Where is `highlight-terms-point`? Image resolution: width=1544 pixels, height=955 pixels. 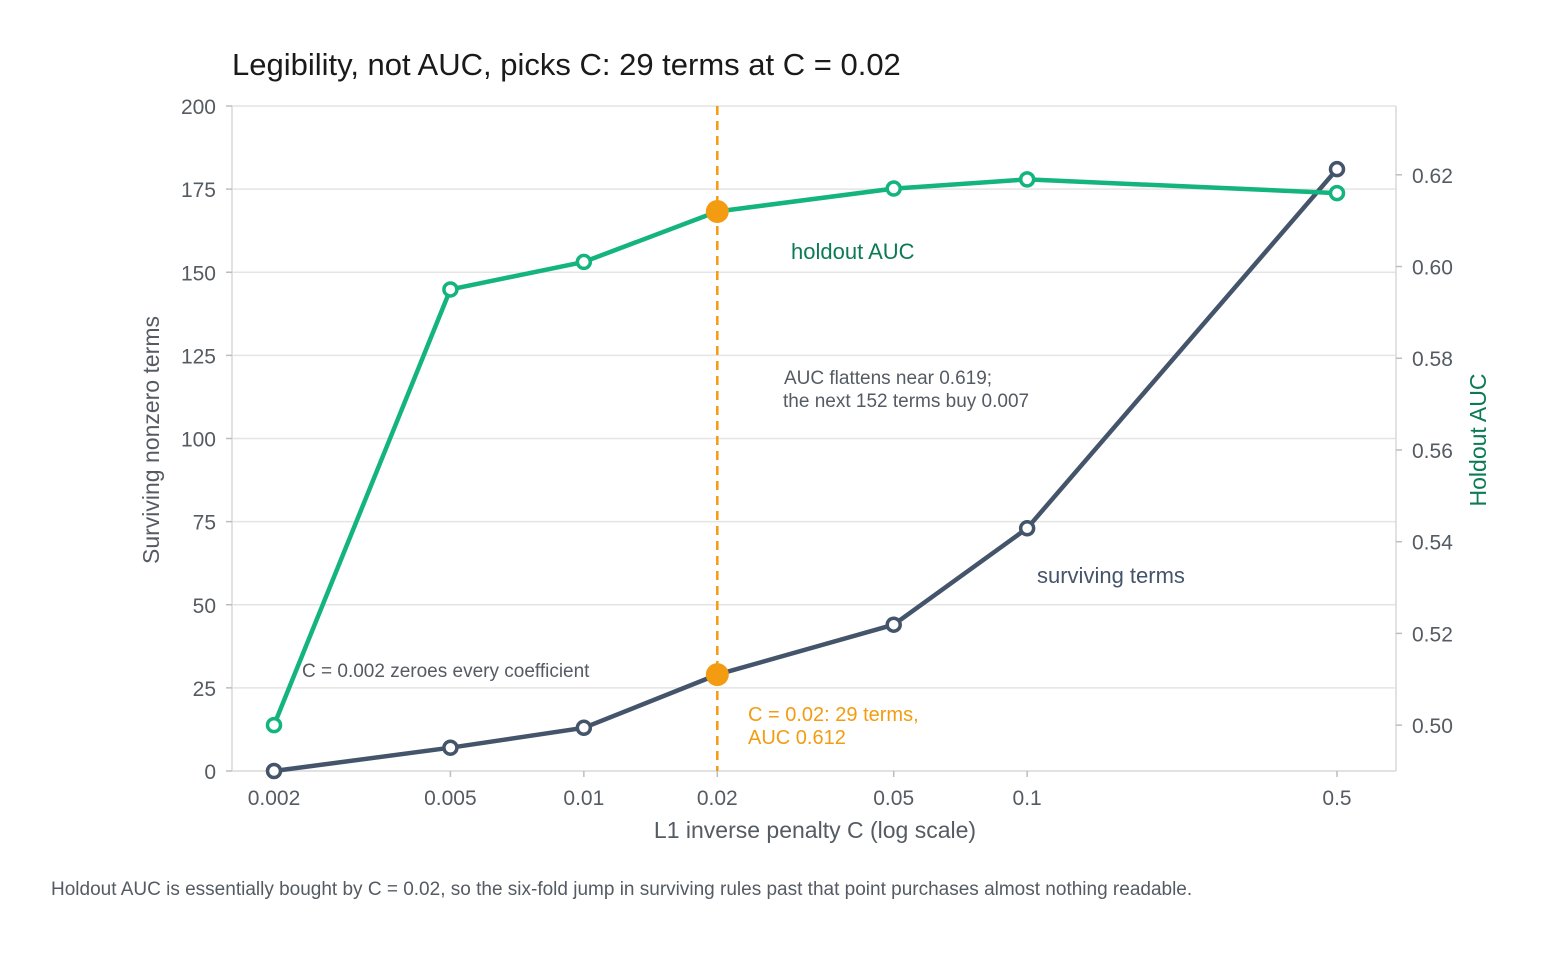 highlight-terms-point is located at coordinates (717, 675).